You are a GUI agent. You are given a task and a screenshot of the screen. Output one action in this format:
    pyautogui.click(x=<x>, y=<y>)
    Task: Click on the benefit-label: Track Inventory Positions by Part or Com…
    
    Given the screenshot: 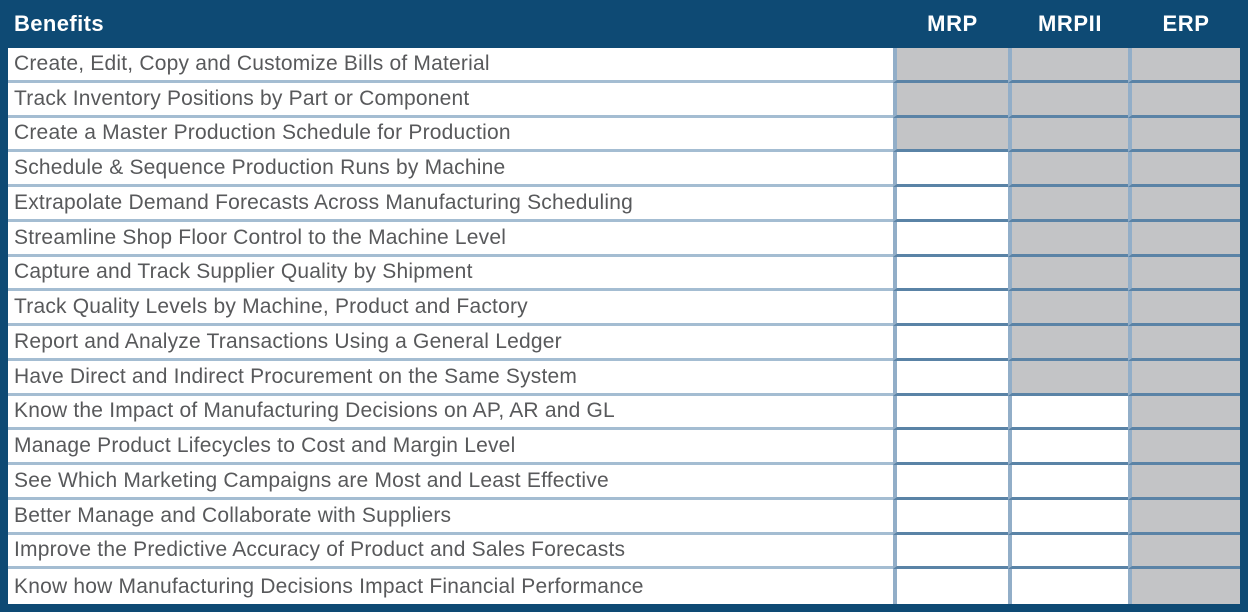 What is the action you would take?
    pyautogui.click(x=242, y=98)
    